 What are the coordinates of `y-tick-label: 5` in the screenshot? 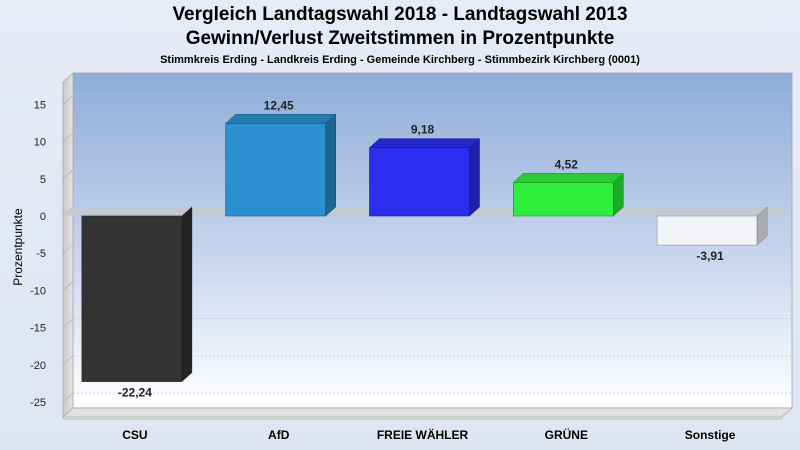 It's located at (43, 180).